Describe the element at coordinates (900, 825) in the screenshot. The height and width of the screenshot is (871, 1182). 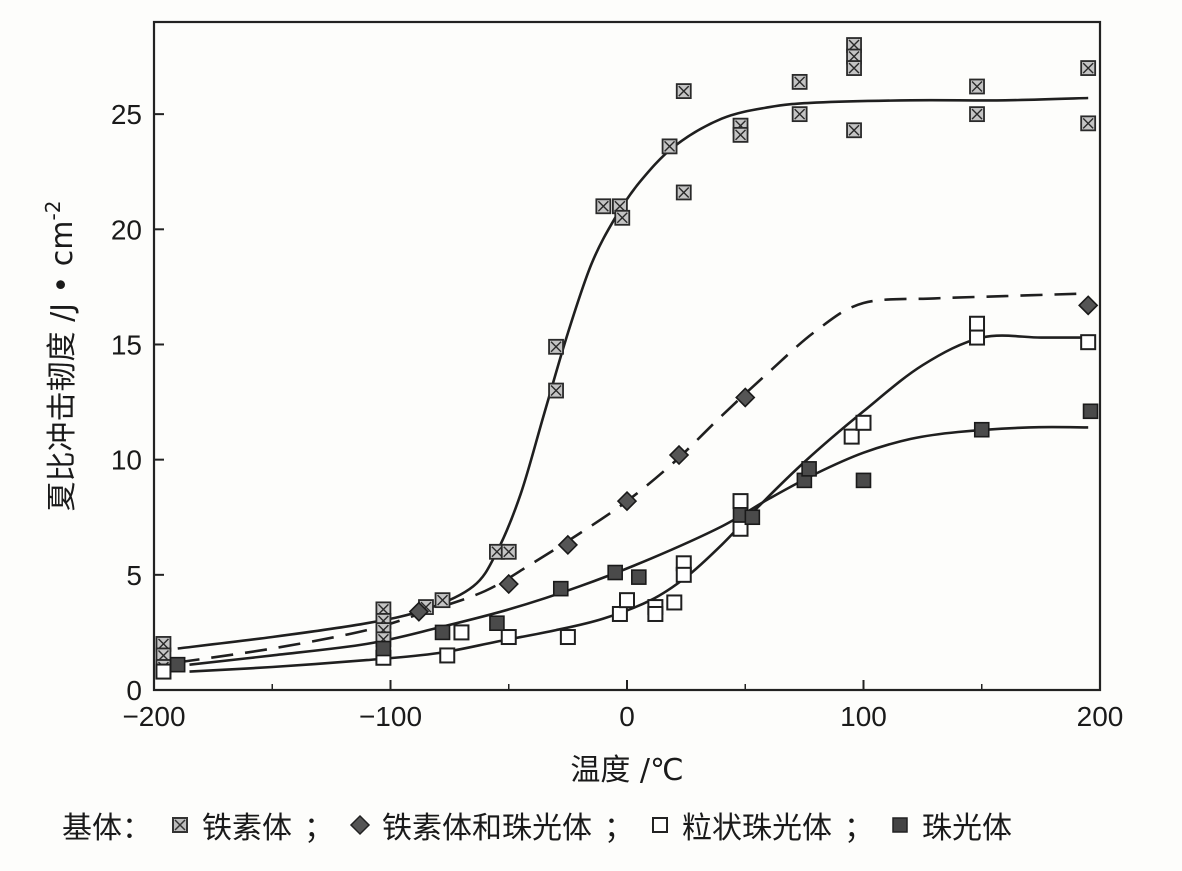
I see `filled-square-marker-icon` at that location.